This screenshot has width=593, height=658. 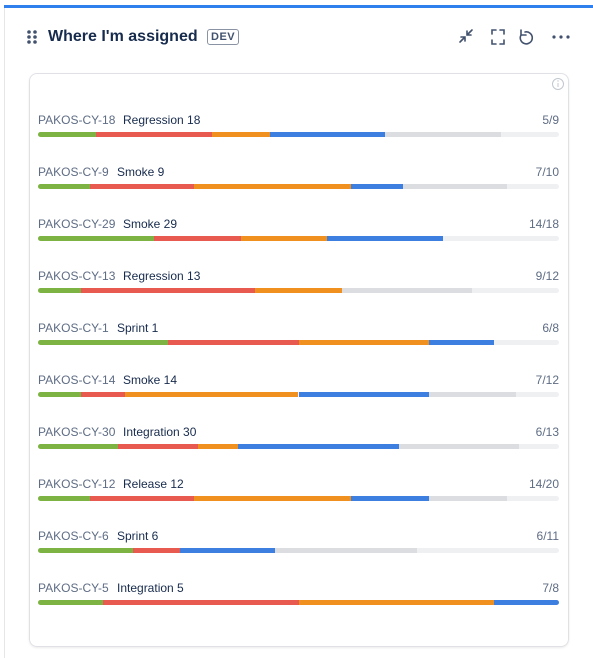 I want to click on item-progress: 6/13, so click(x=547, y=432).